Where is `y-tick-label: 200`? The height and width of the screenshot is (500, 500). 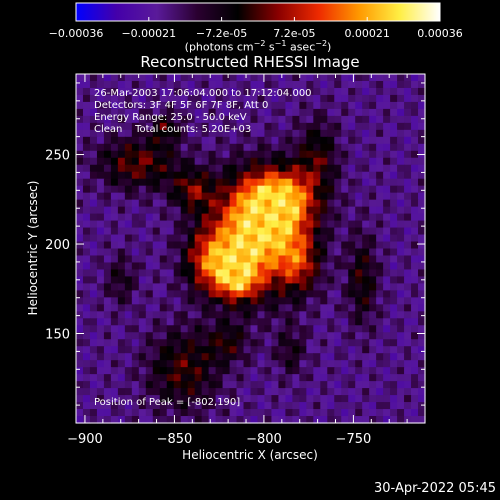 y-tick-label: 200 is located at coordinates (57, 245).